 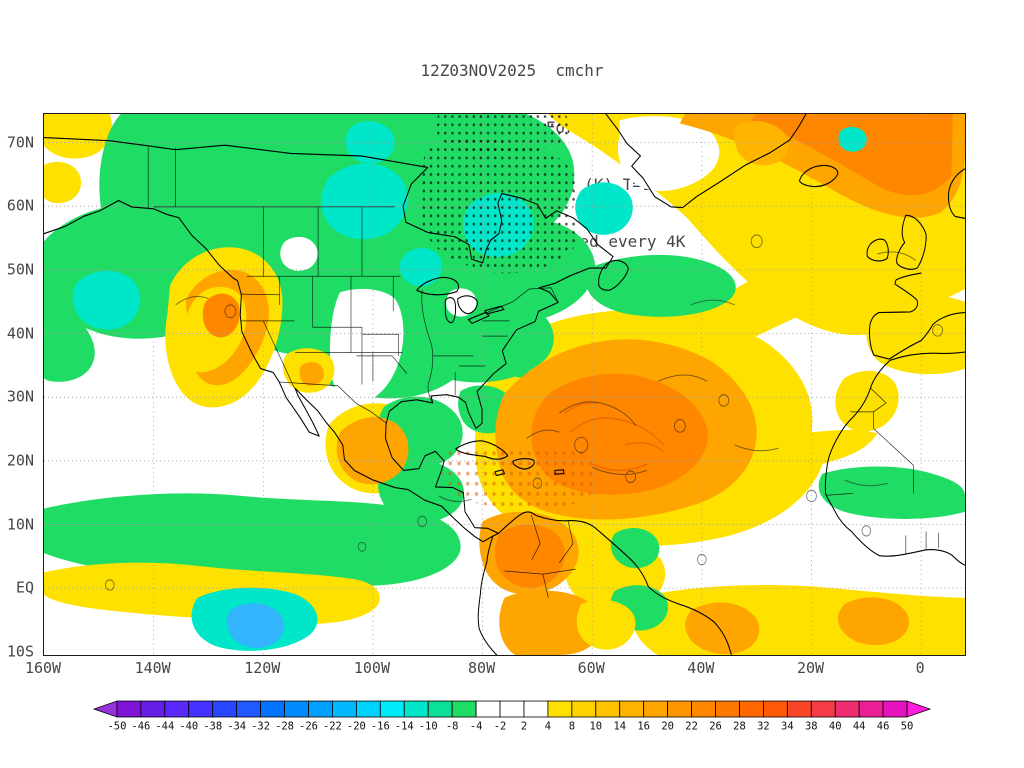 I want to click on colorbar-tick-label: 50, so click(x=907, y=726).